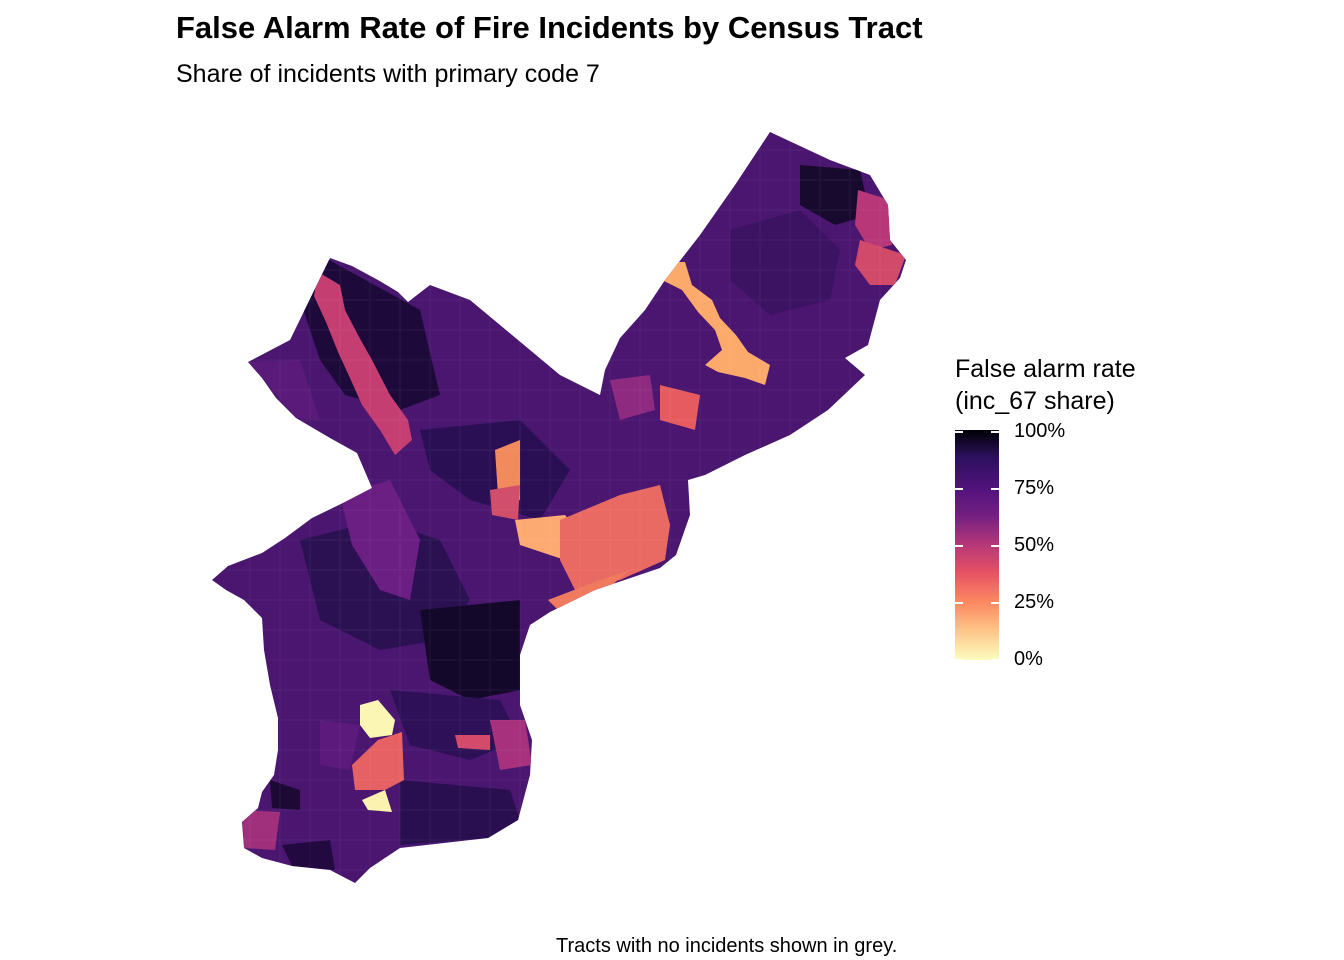 Image resolution: width=1344 pixels, height=960 pixels. What do you see at coordinates (589, 591) in the screenshot?
I see `tract-fishtown-orange` at bounding box center [589, 591].